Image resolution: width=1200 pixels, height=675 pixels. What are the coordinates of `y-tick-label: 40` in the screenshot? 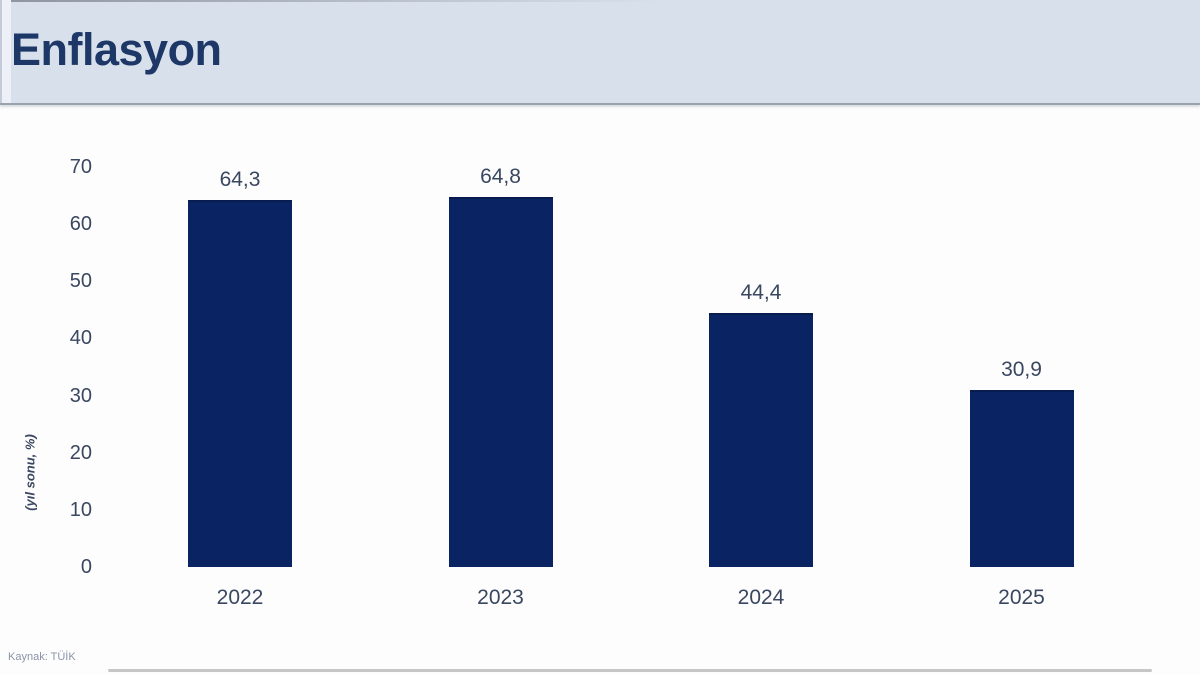 It's located at (80, 338).